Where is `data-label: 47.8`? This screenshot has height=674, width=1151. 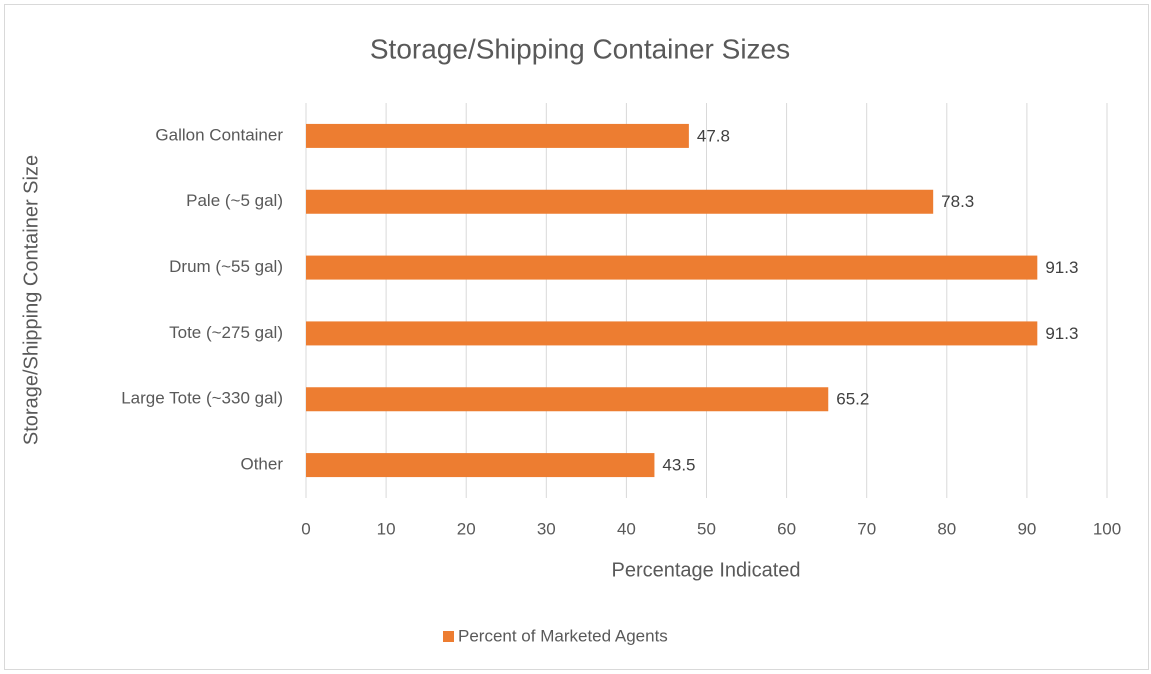 data-label: 47.8 is located at coordinates (713, 135).